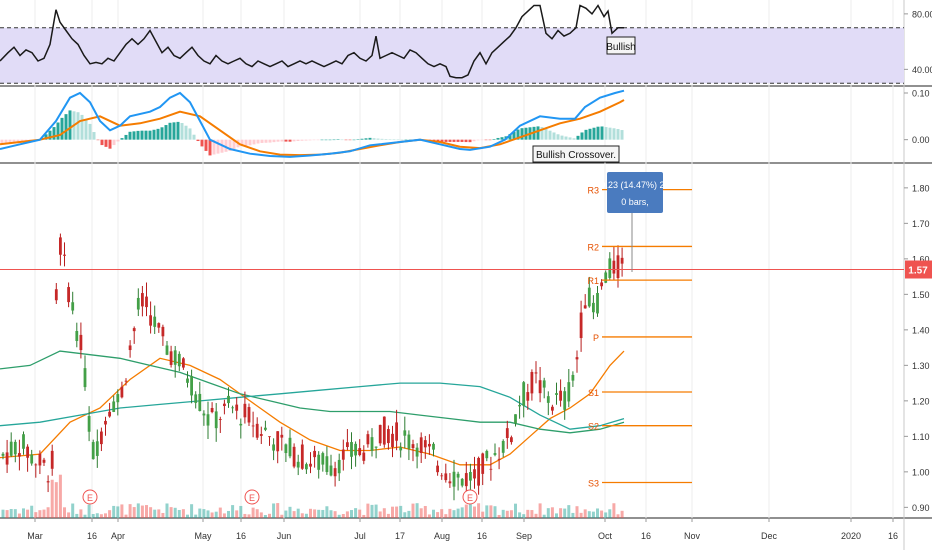 The height and width of the screenshot is (555, 932). I want to click on axis-tick-label: 1.70, so click(921, 224).